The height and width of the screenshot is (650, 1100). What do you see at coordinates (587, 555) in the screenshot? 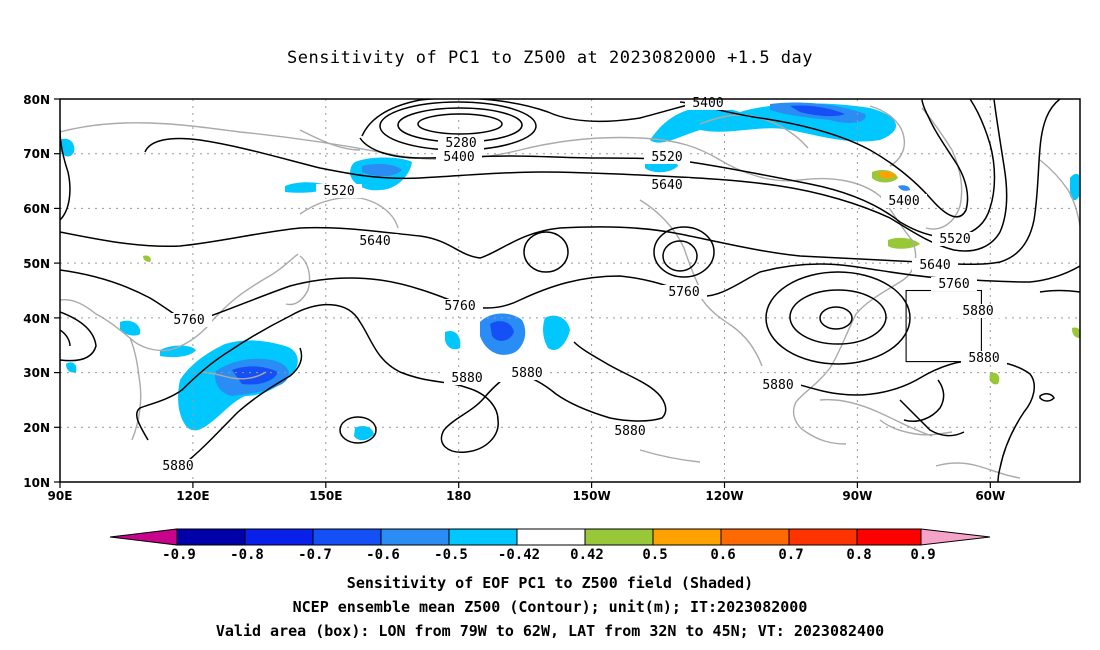
I see `colorbar-label: 0.42` at bounding box center [587, 555].